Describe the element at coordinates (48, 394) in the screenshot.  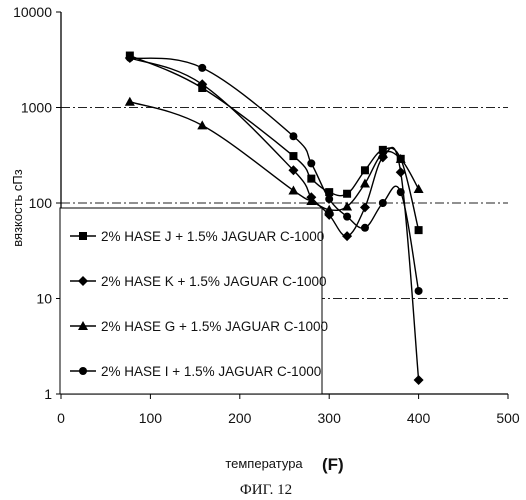
I see `y-tick-label-1: 1` at that location.